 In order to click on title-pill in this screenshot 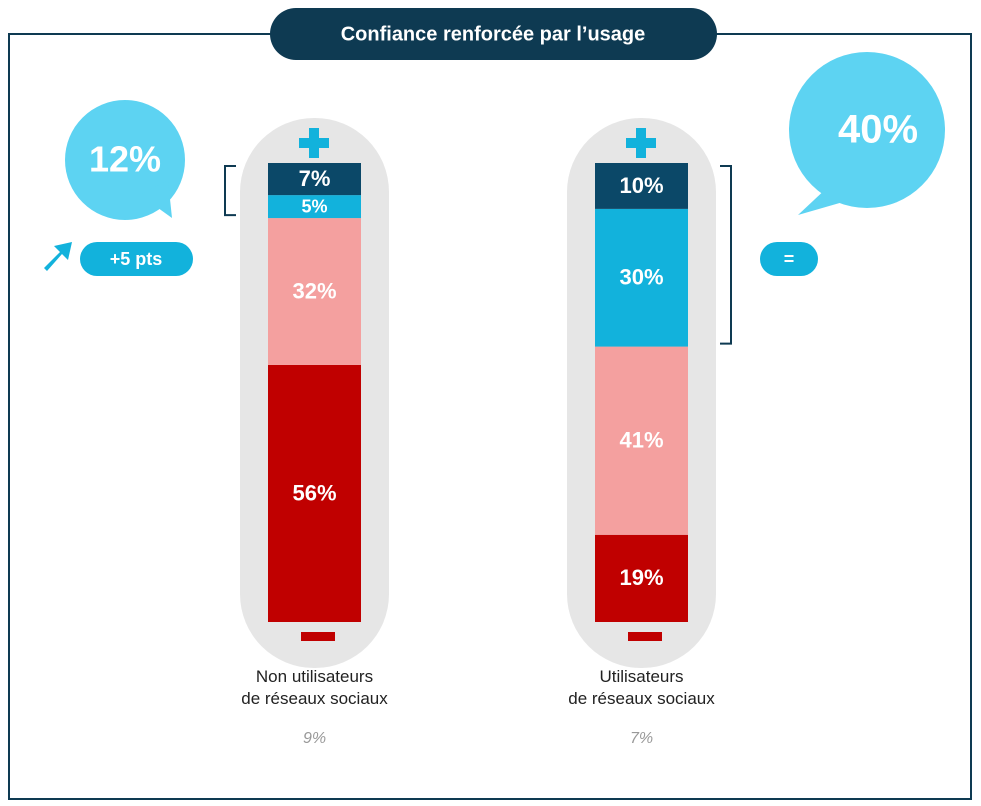, I will do `click(493, 34)`.